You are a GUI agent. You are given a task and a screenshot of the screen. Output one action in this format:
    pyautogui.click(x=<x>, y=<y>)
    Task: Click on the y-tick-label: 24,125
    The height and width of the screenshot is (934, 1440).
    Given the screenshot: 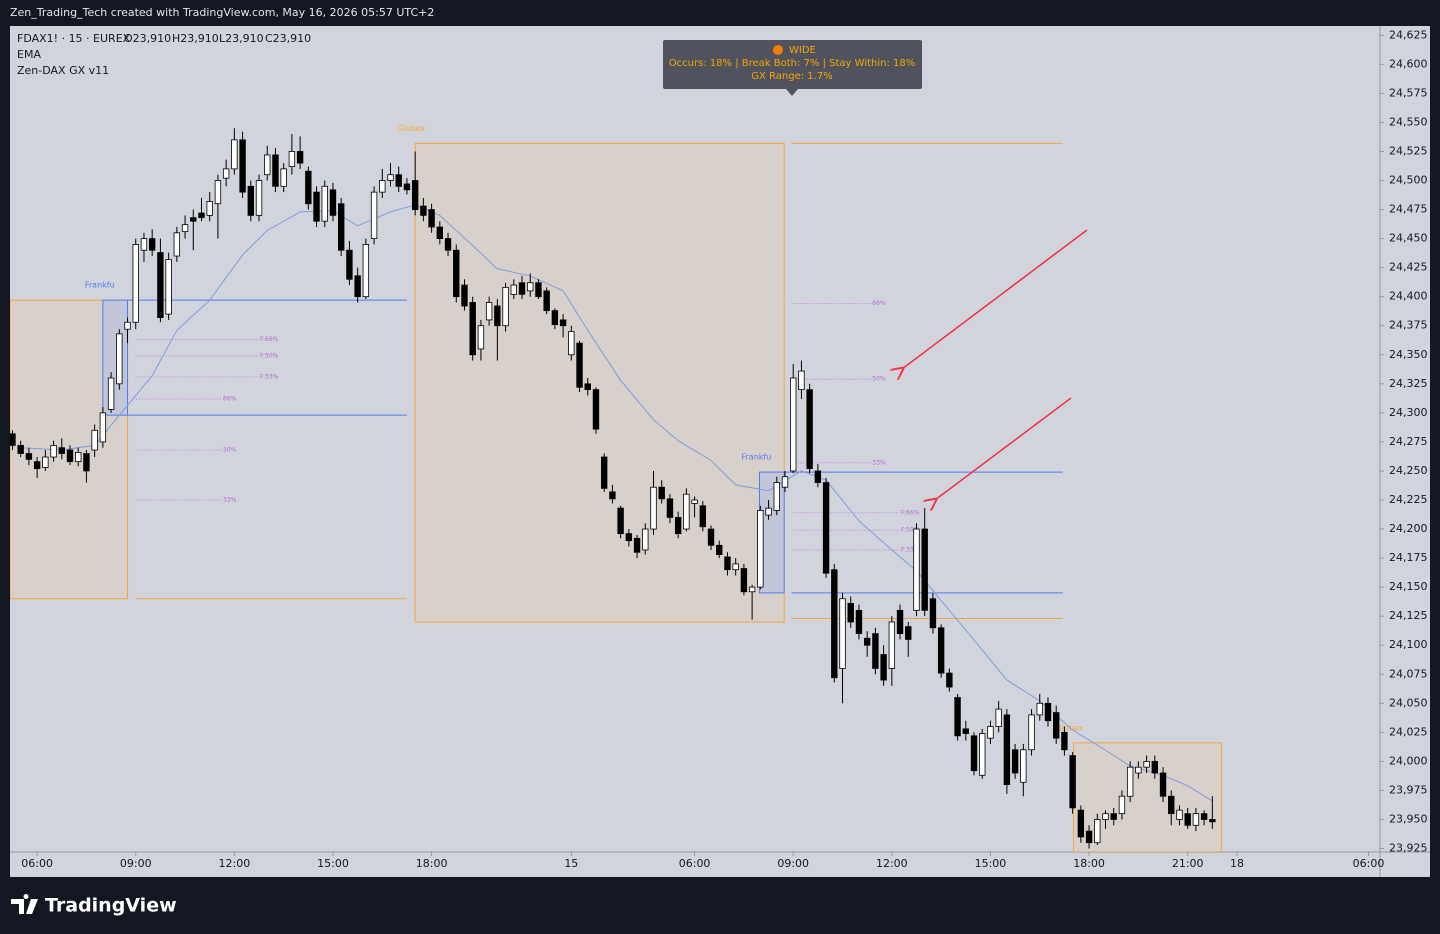 What is the action you would take?
    pyautogui.click(x=1408, y=615)
    